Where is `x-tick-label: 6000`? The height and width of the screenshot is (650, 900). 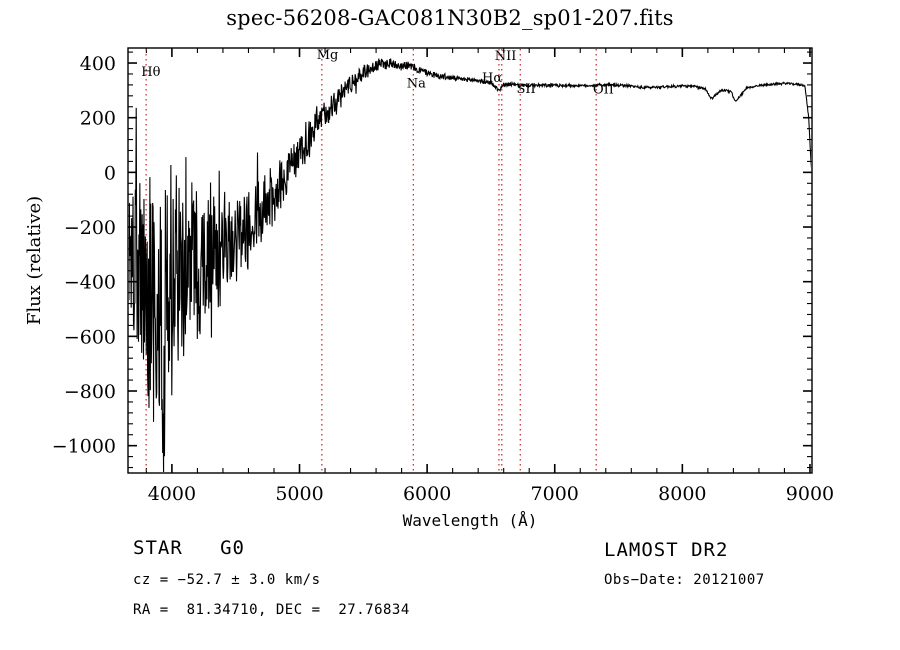 x-tick-label: 6000 is located at coordinates (427, 494).